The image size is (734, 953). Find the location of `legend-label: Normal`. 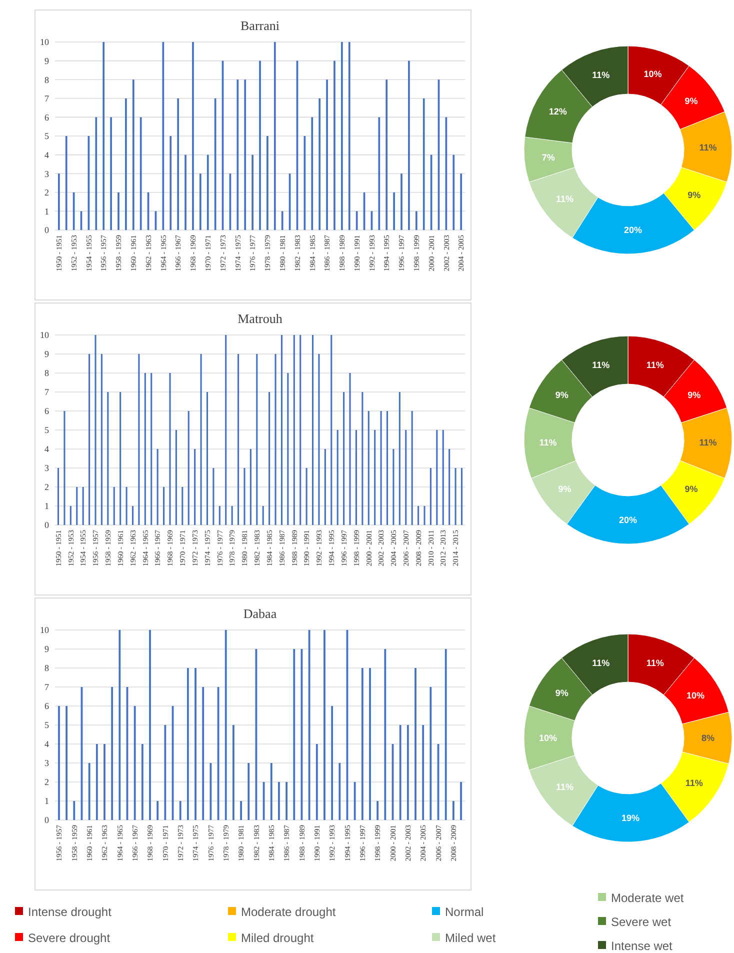

legend-label: Normal is located at coordinates (464, 912).